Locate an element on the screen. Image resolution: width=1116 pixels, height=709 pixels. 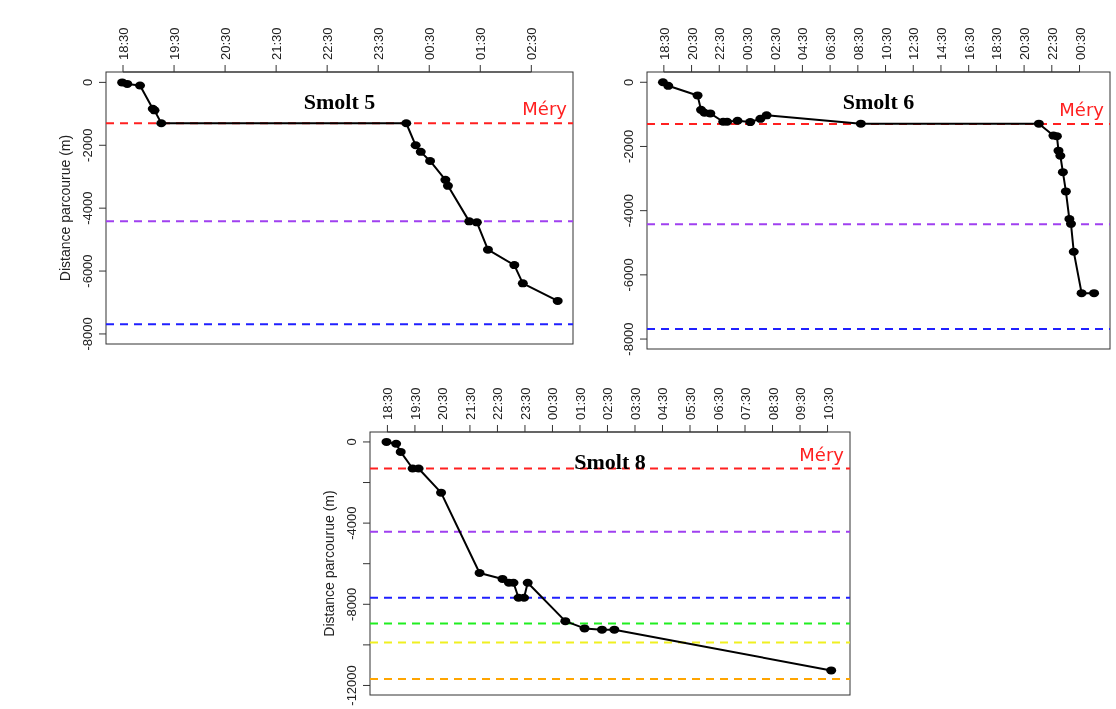
x-tick-label: 09:30 is located at coordinates (801, 403).